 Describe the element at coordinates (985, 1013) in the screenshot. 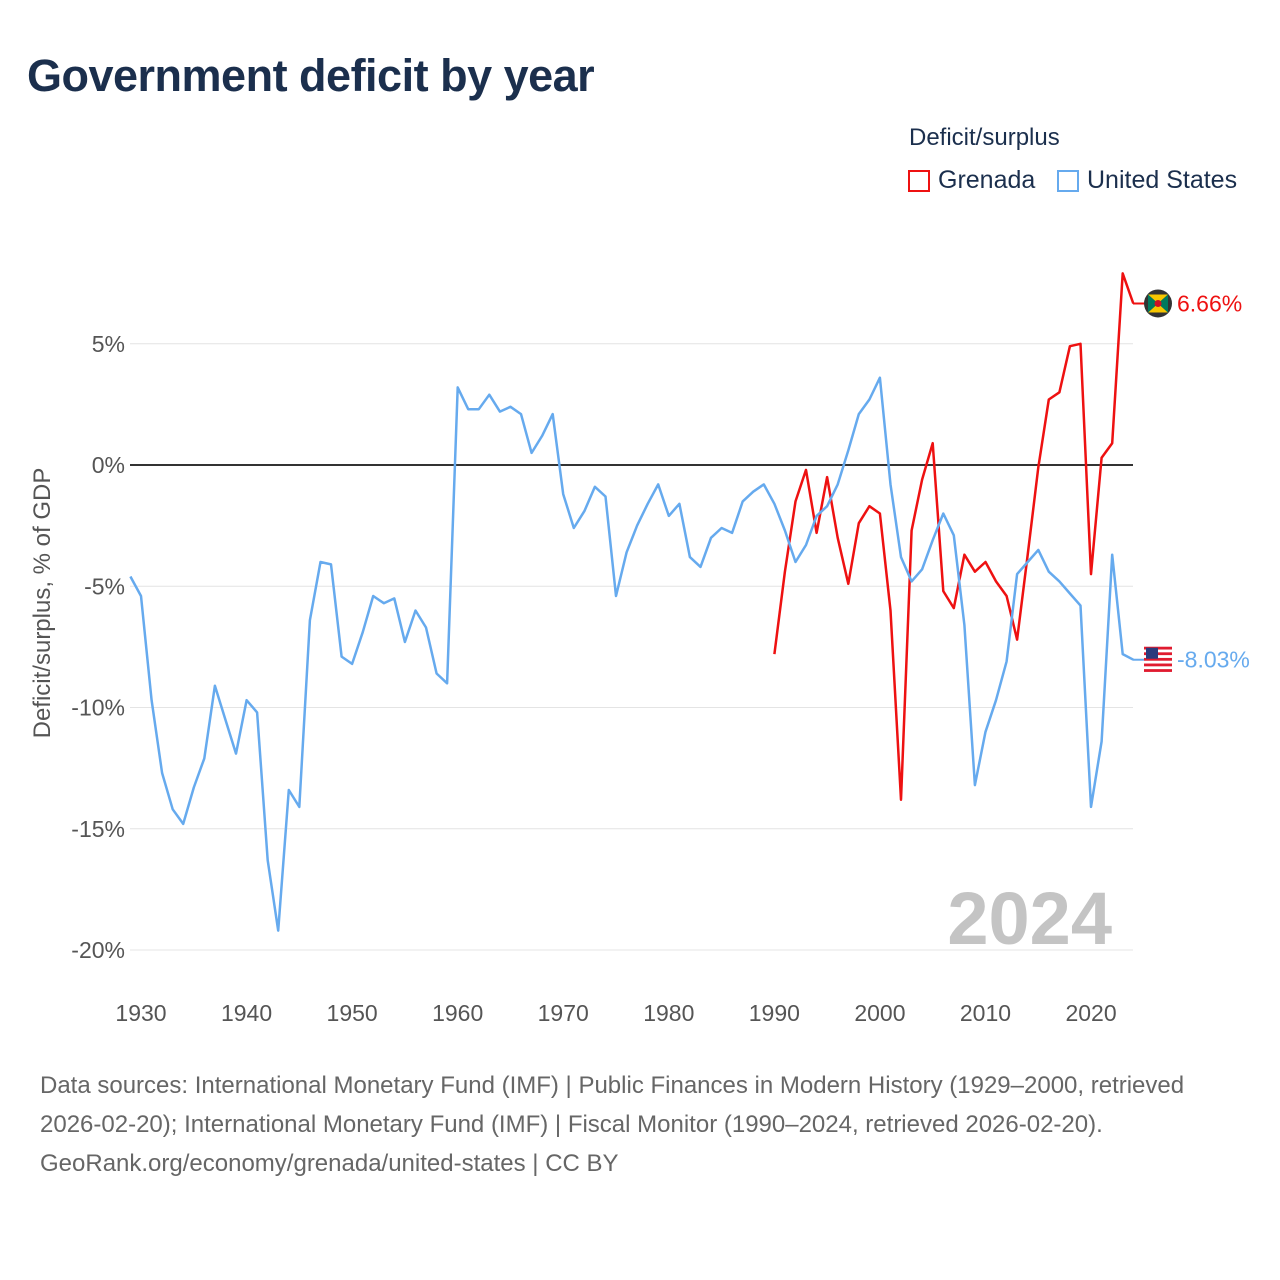

I see `x-tick-label: 2010` at that location.